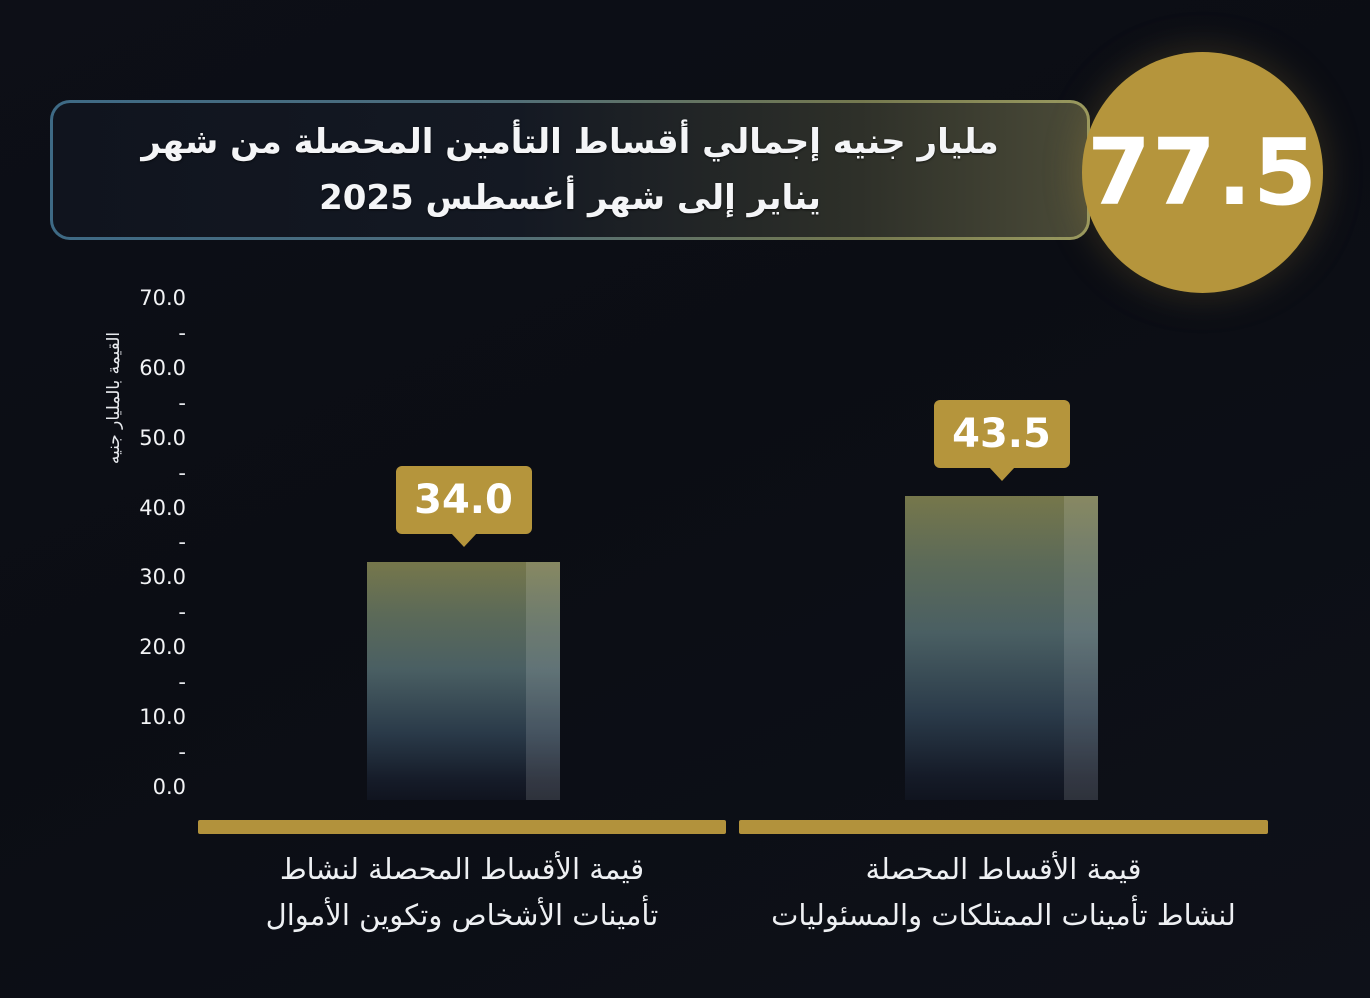 This screenshot has width=1370, height=998. What do you see at coordinates (143, 543) in the screenshot?
I see `y-axis-ticks: 70.0 - 60.0 - 50.0 - 40.0 - 30.0 - 20.0 - 10.0 - 0.0` at bounding box center [143, 543].